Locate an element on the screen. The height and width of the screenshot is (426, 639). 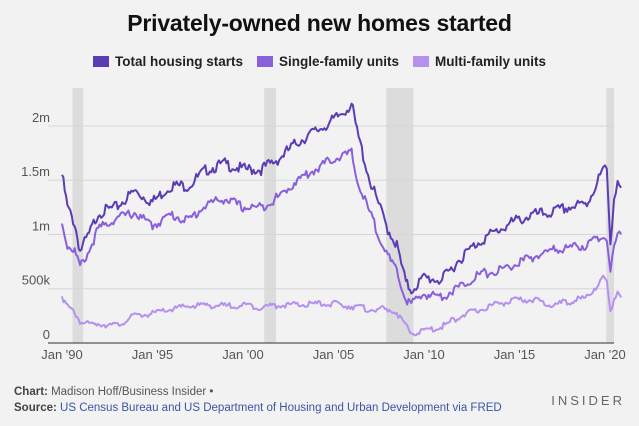
legend-label-total: Total housing starts is located at coordinates (178, 61).